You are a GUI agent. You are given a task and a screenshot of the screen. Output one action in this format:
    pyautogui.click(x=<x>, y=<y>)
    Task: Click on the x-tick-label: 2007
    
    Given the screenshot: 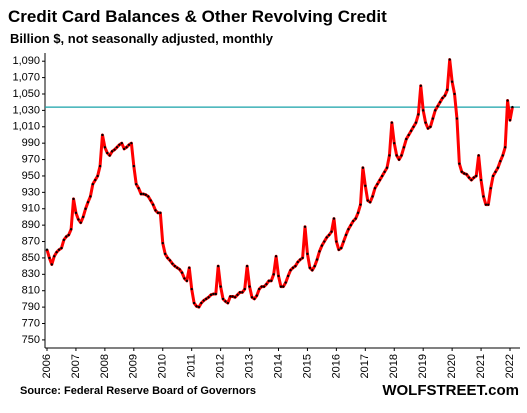 What is the action you would take?
    pyautogui.click(x=76, y=366)
    